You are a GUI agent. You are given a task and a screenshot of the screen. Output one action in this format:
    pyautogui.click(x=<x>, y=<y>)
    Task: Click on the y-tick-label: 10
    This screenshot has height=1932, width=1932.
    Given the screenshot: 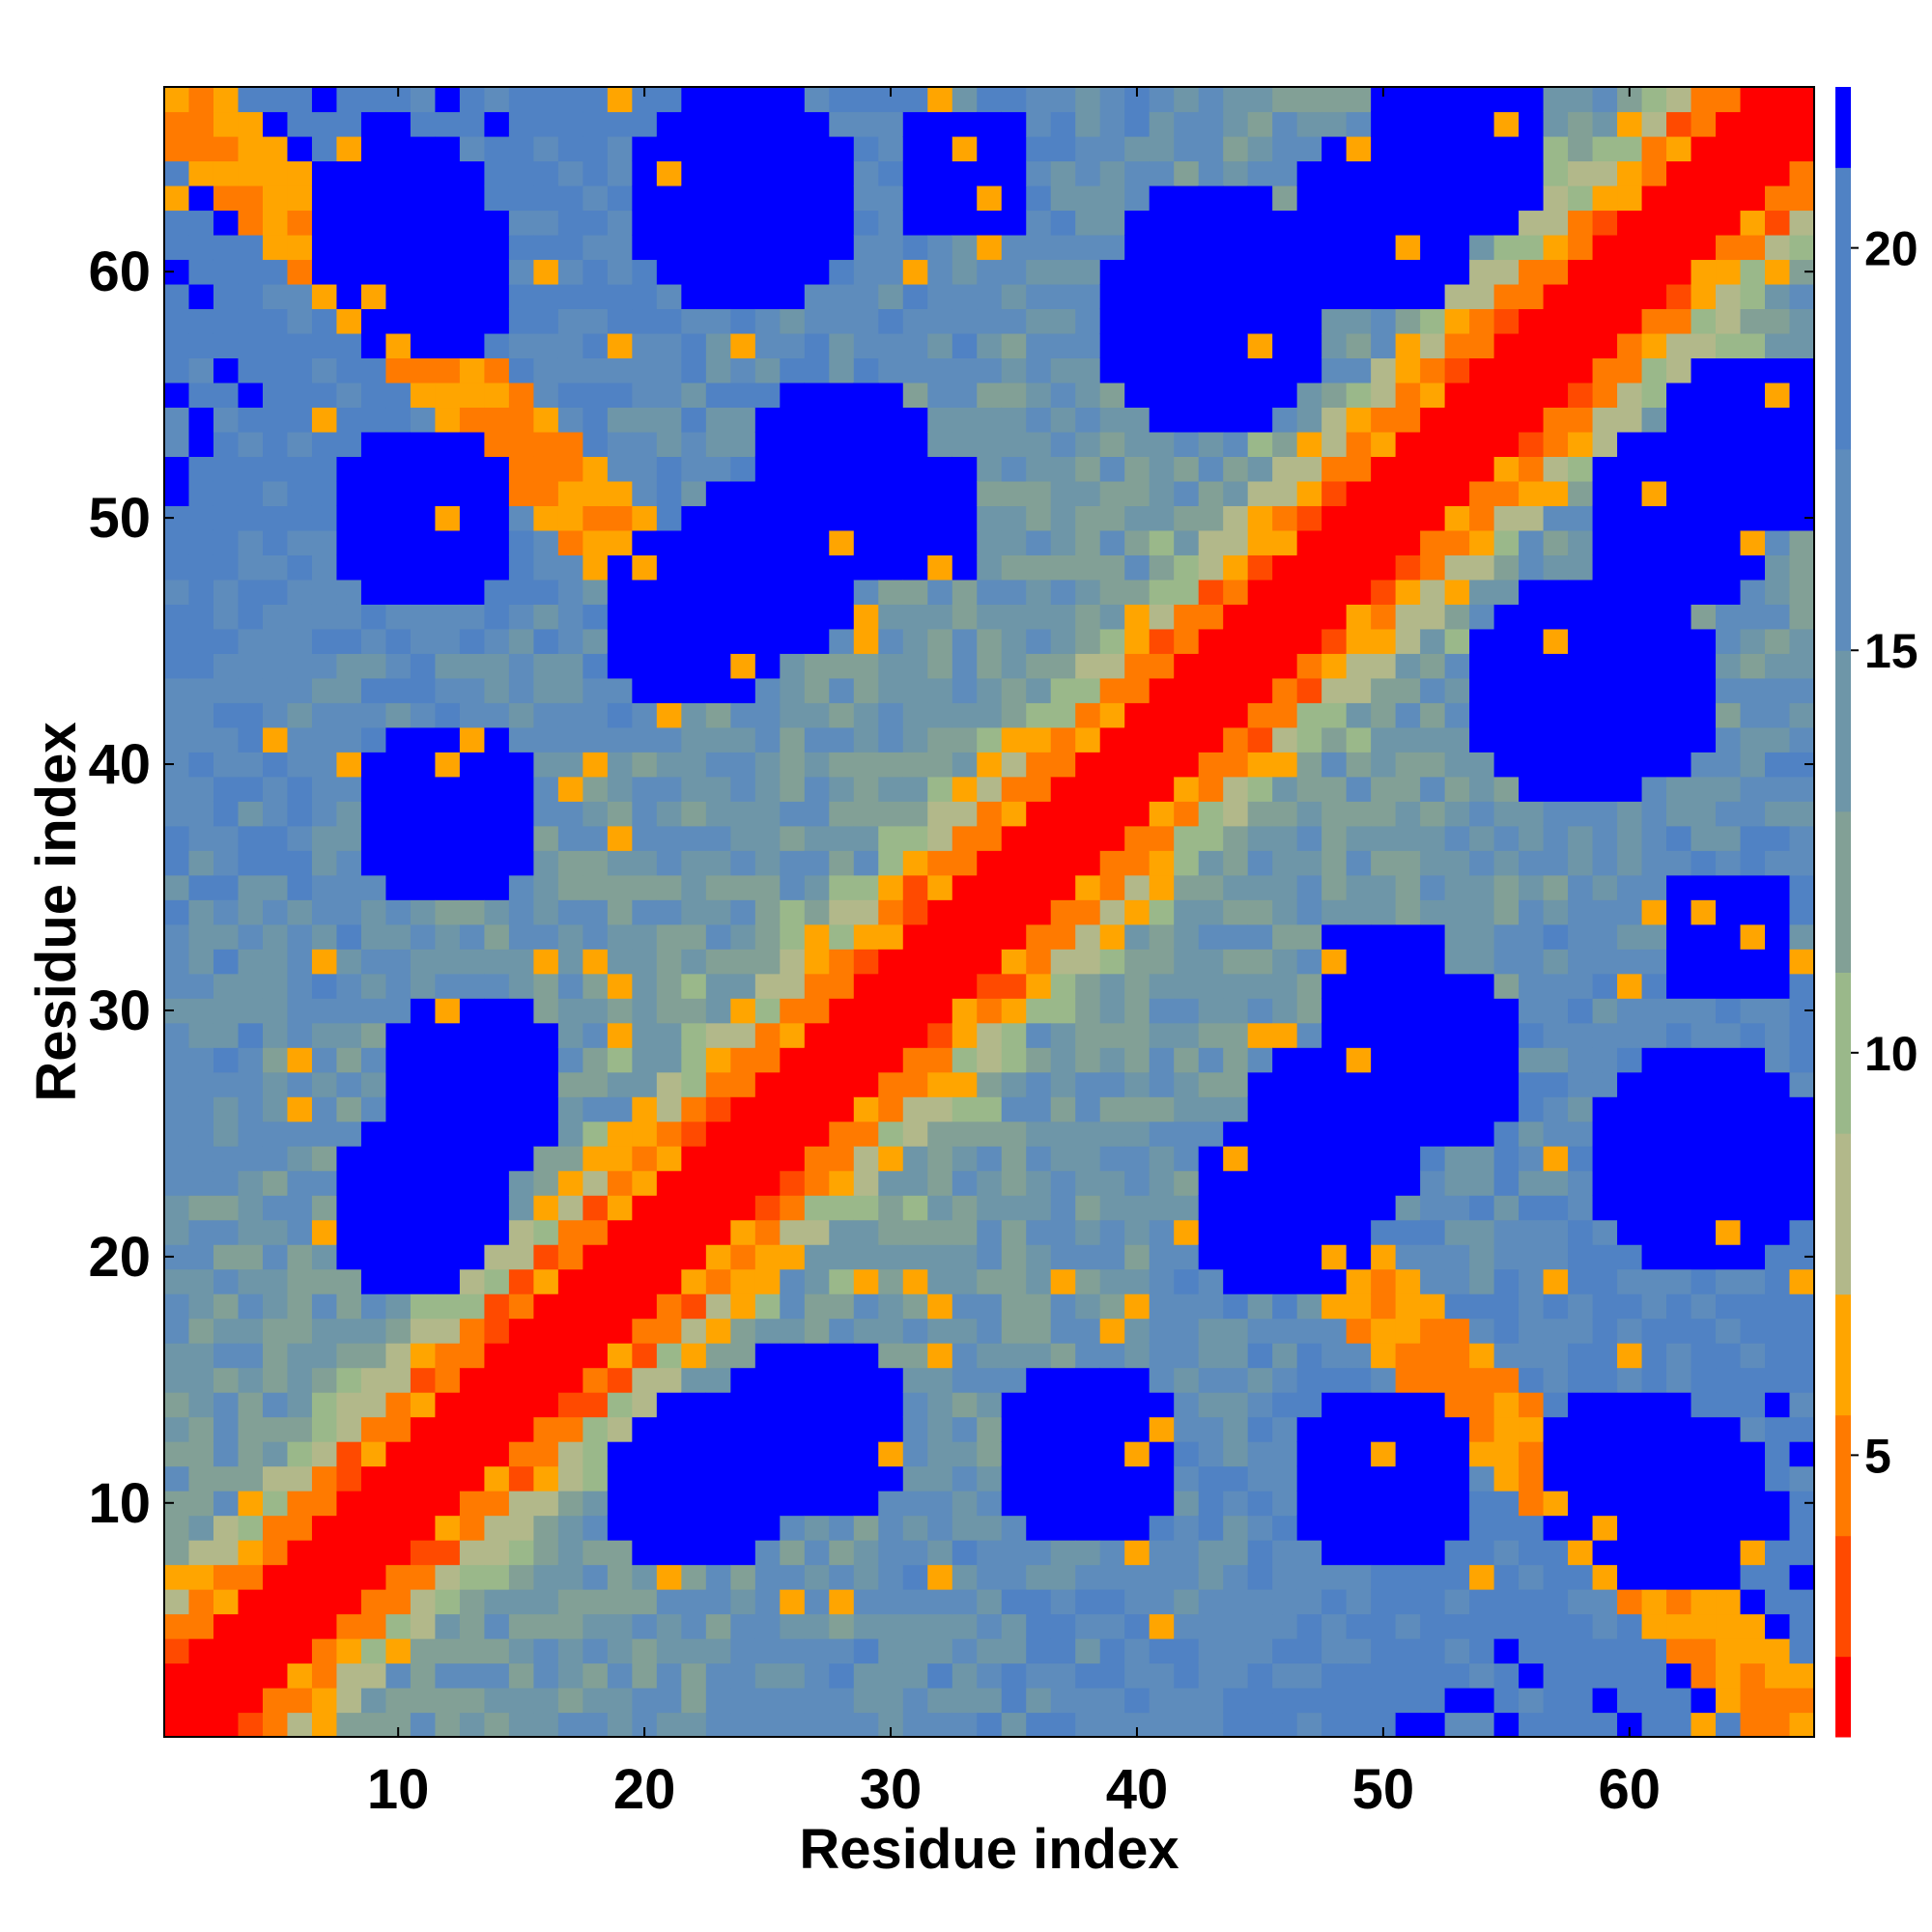 What is the action you would take?
    pyautogui.click(x=119, y=1503)
    